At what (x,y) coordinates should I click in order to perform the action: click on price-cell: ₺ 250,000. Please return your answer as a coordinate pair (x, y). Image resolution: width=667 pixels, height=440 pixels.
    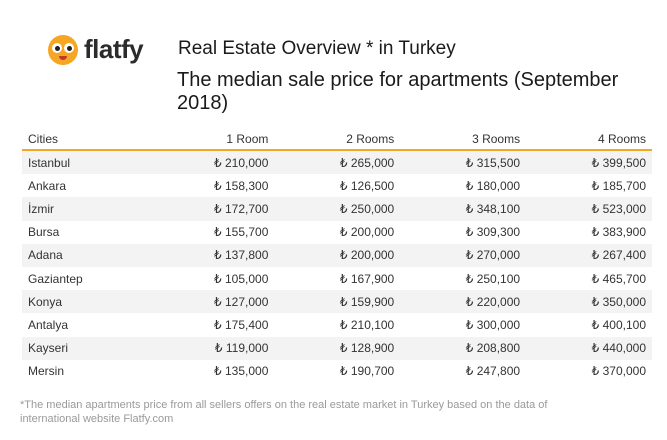
    Looking at the image, I should click on (337, 209).